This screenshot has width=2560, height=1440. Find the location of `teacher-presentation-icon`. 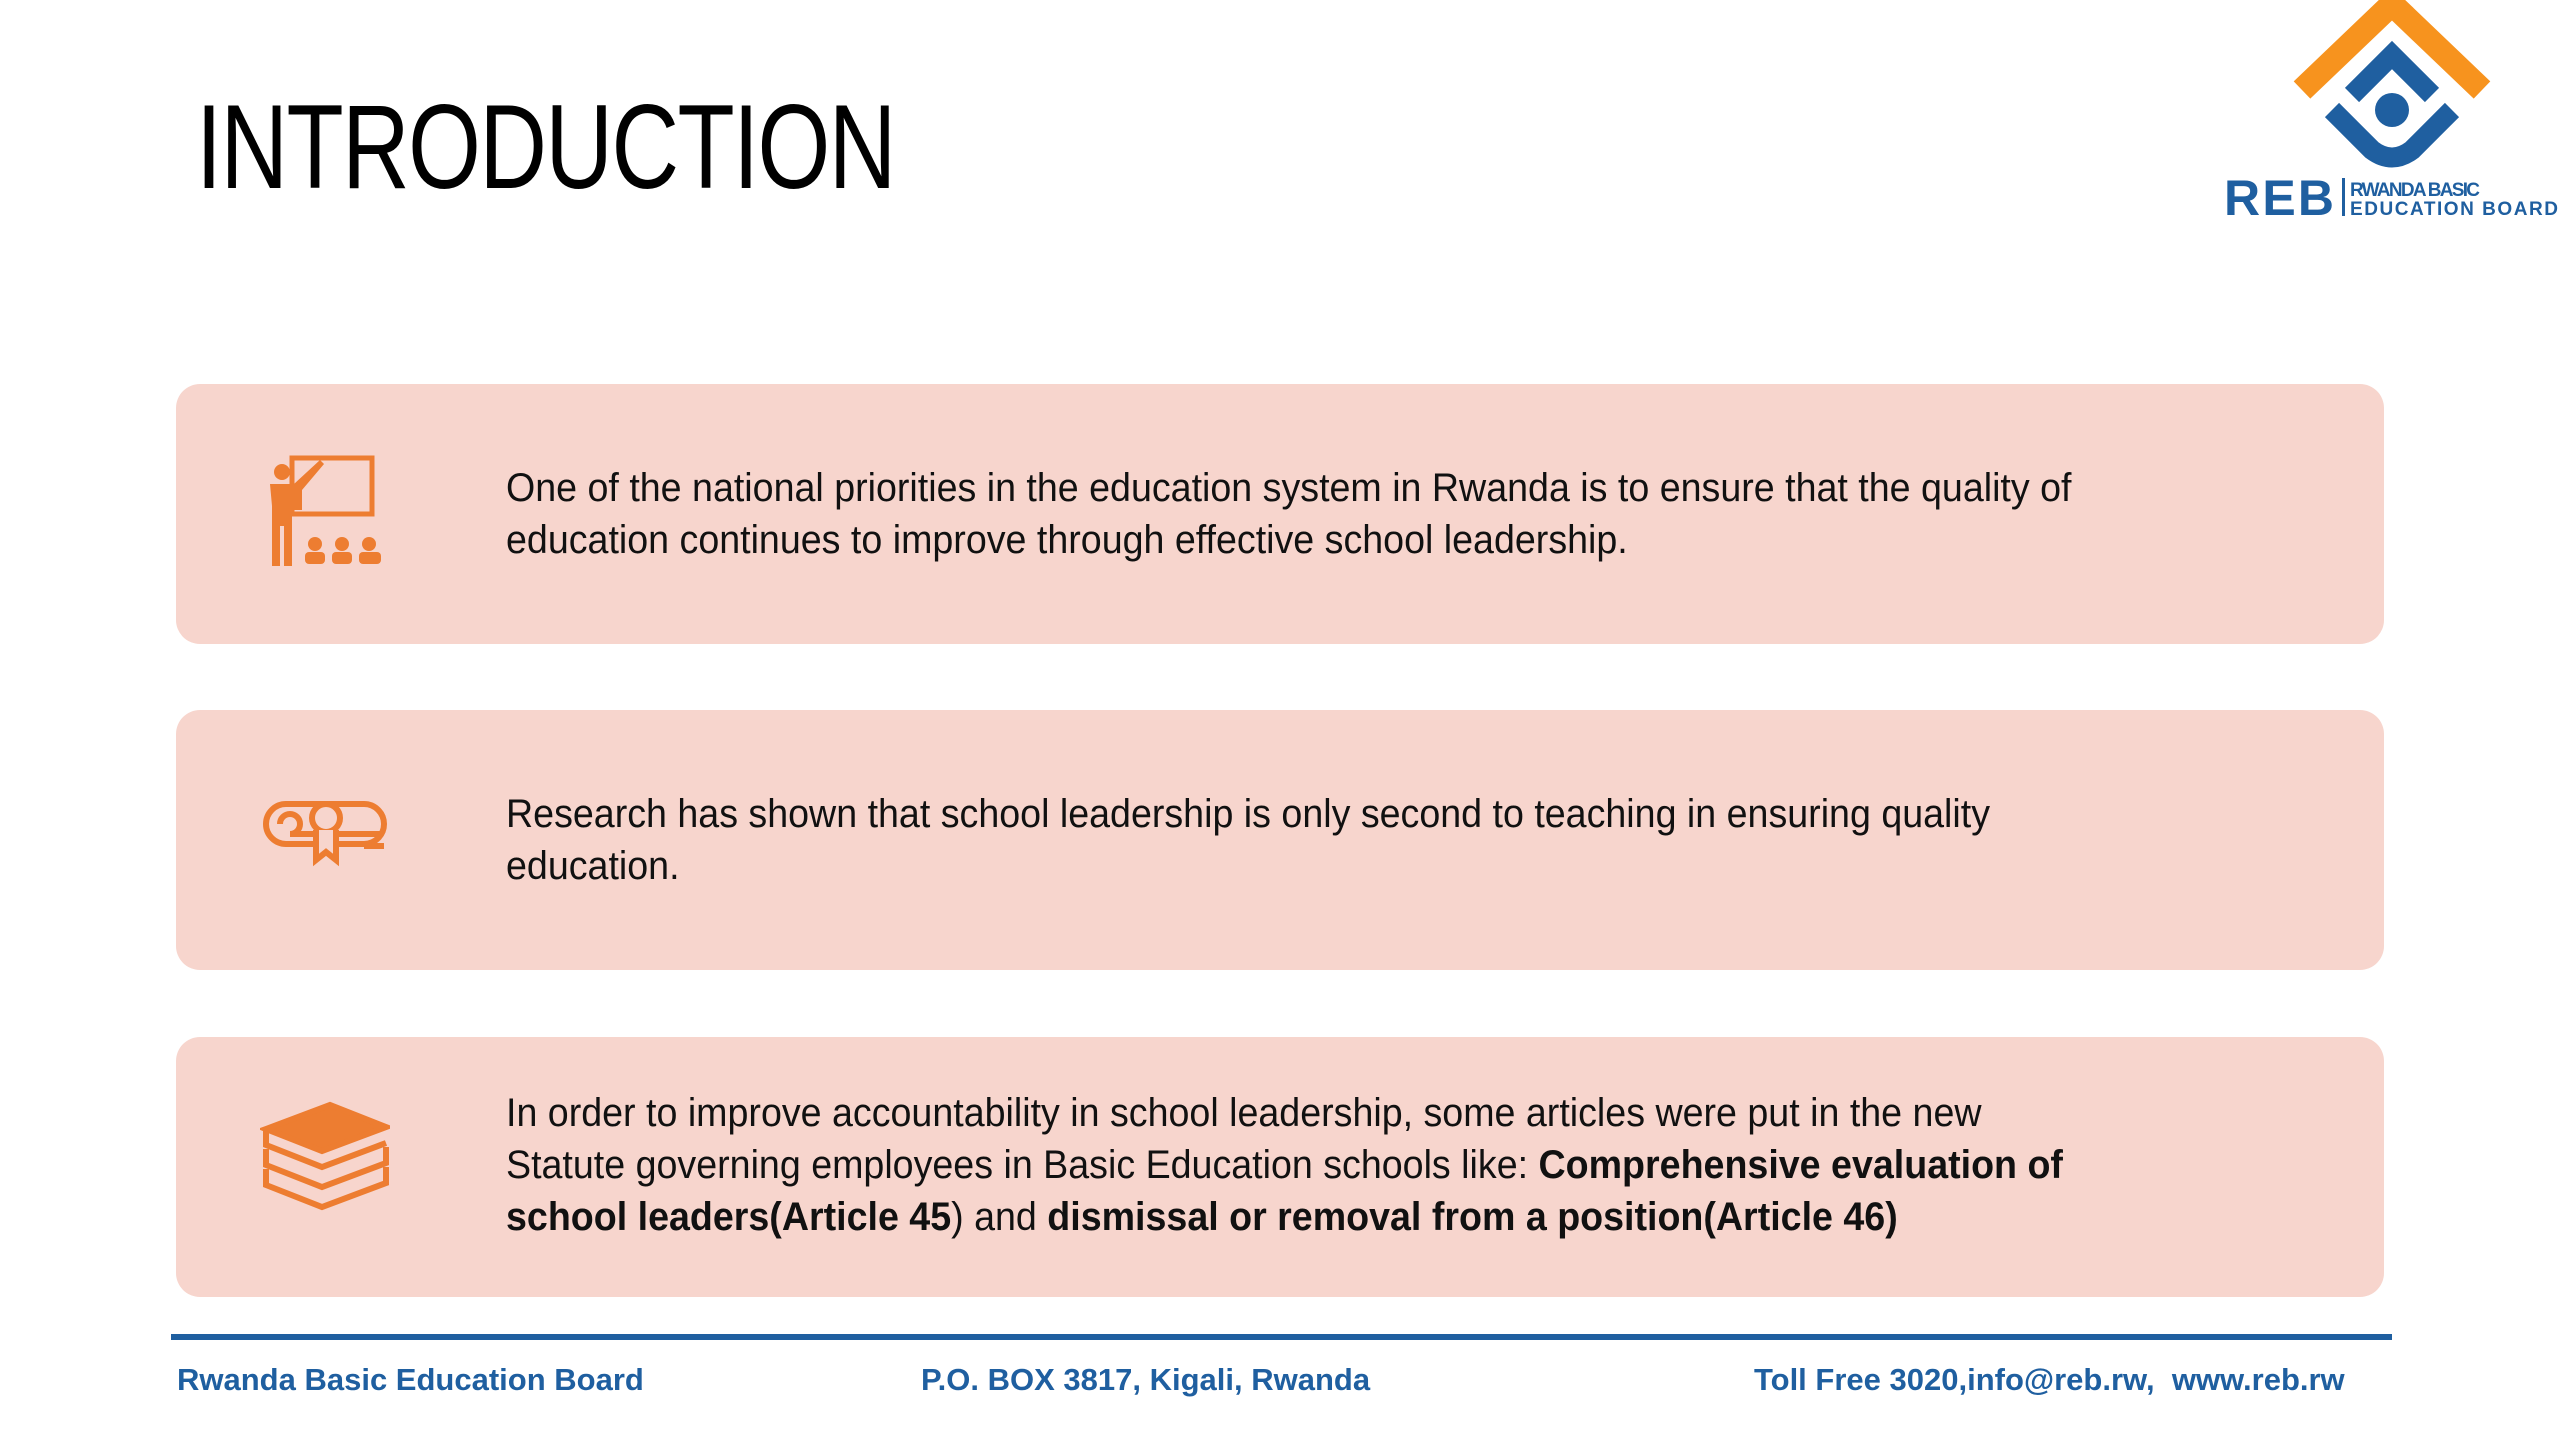

teacher-presentation-icon is located at coordinates (325, 514).